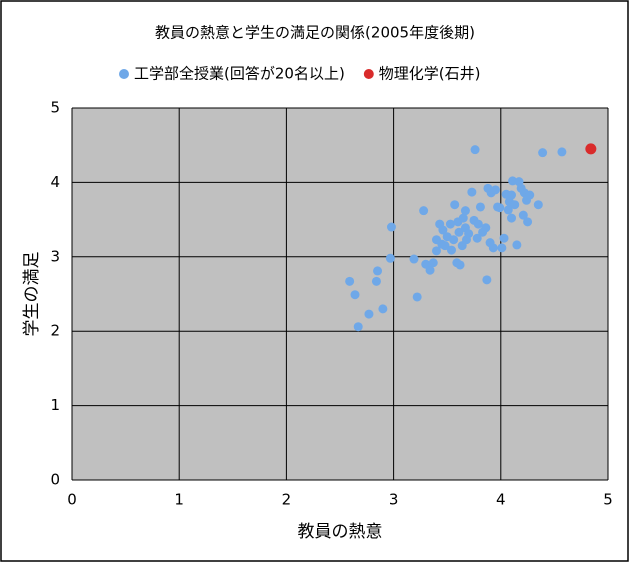 This screenshot has width=630, height=567. I want to click on x-tick-label: 2, so click(287, 500).